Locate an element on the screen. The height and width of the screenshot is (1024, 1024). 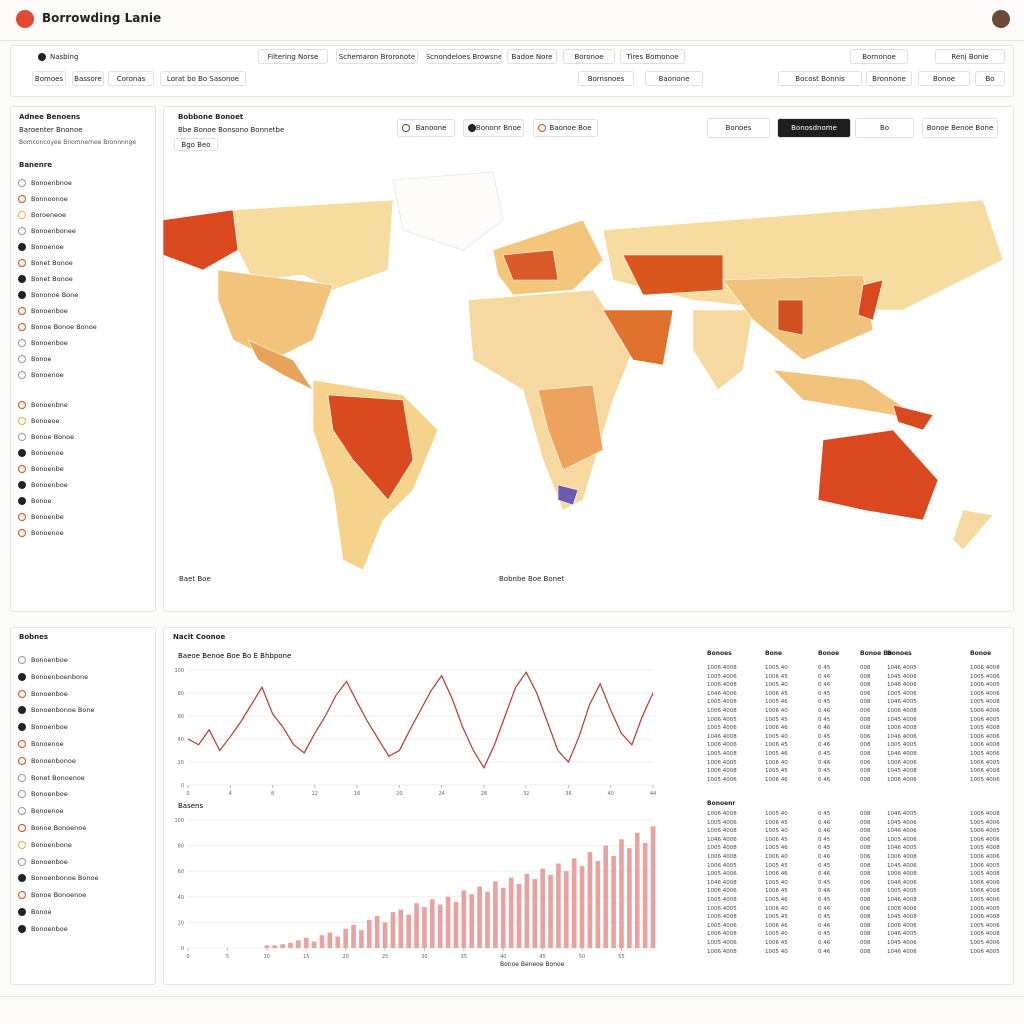
chart-title: Baeoe Benoe Boe Bo E Bhbpone is located at coordinates (234, 656).